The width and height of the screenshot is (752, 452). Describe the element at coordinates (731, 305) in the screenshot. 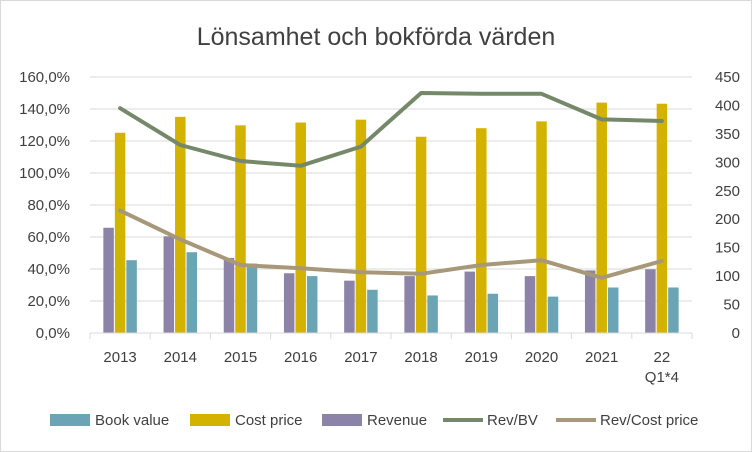

I see `y-right-tick-label: 50` at that location.